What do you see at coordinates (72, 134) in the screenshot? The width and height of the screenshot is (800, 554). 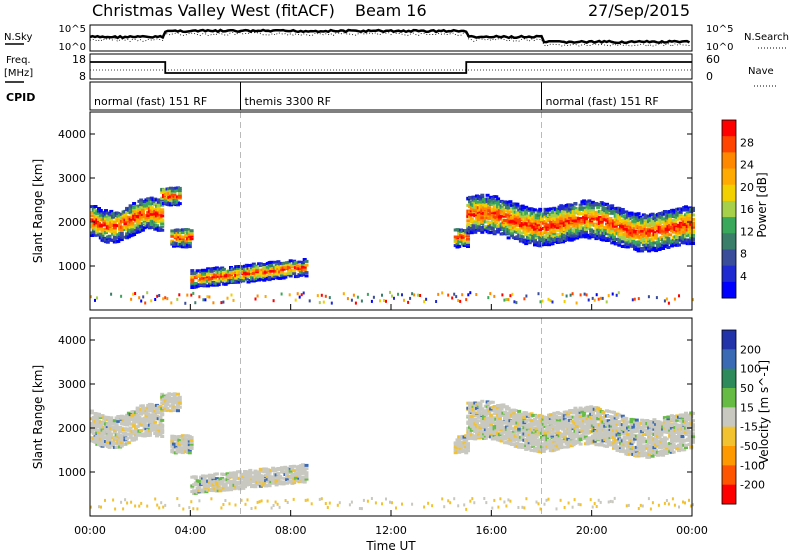 I see `y-tick-label: 4000` at bounding box center [72, 134].